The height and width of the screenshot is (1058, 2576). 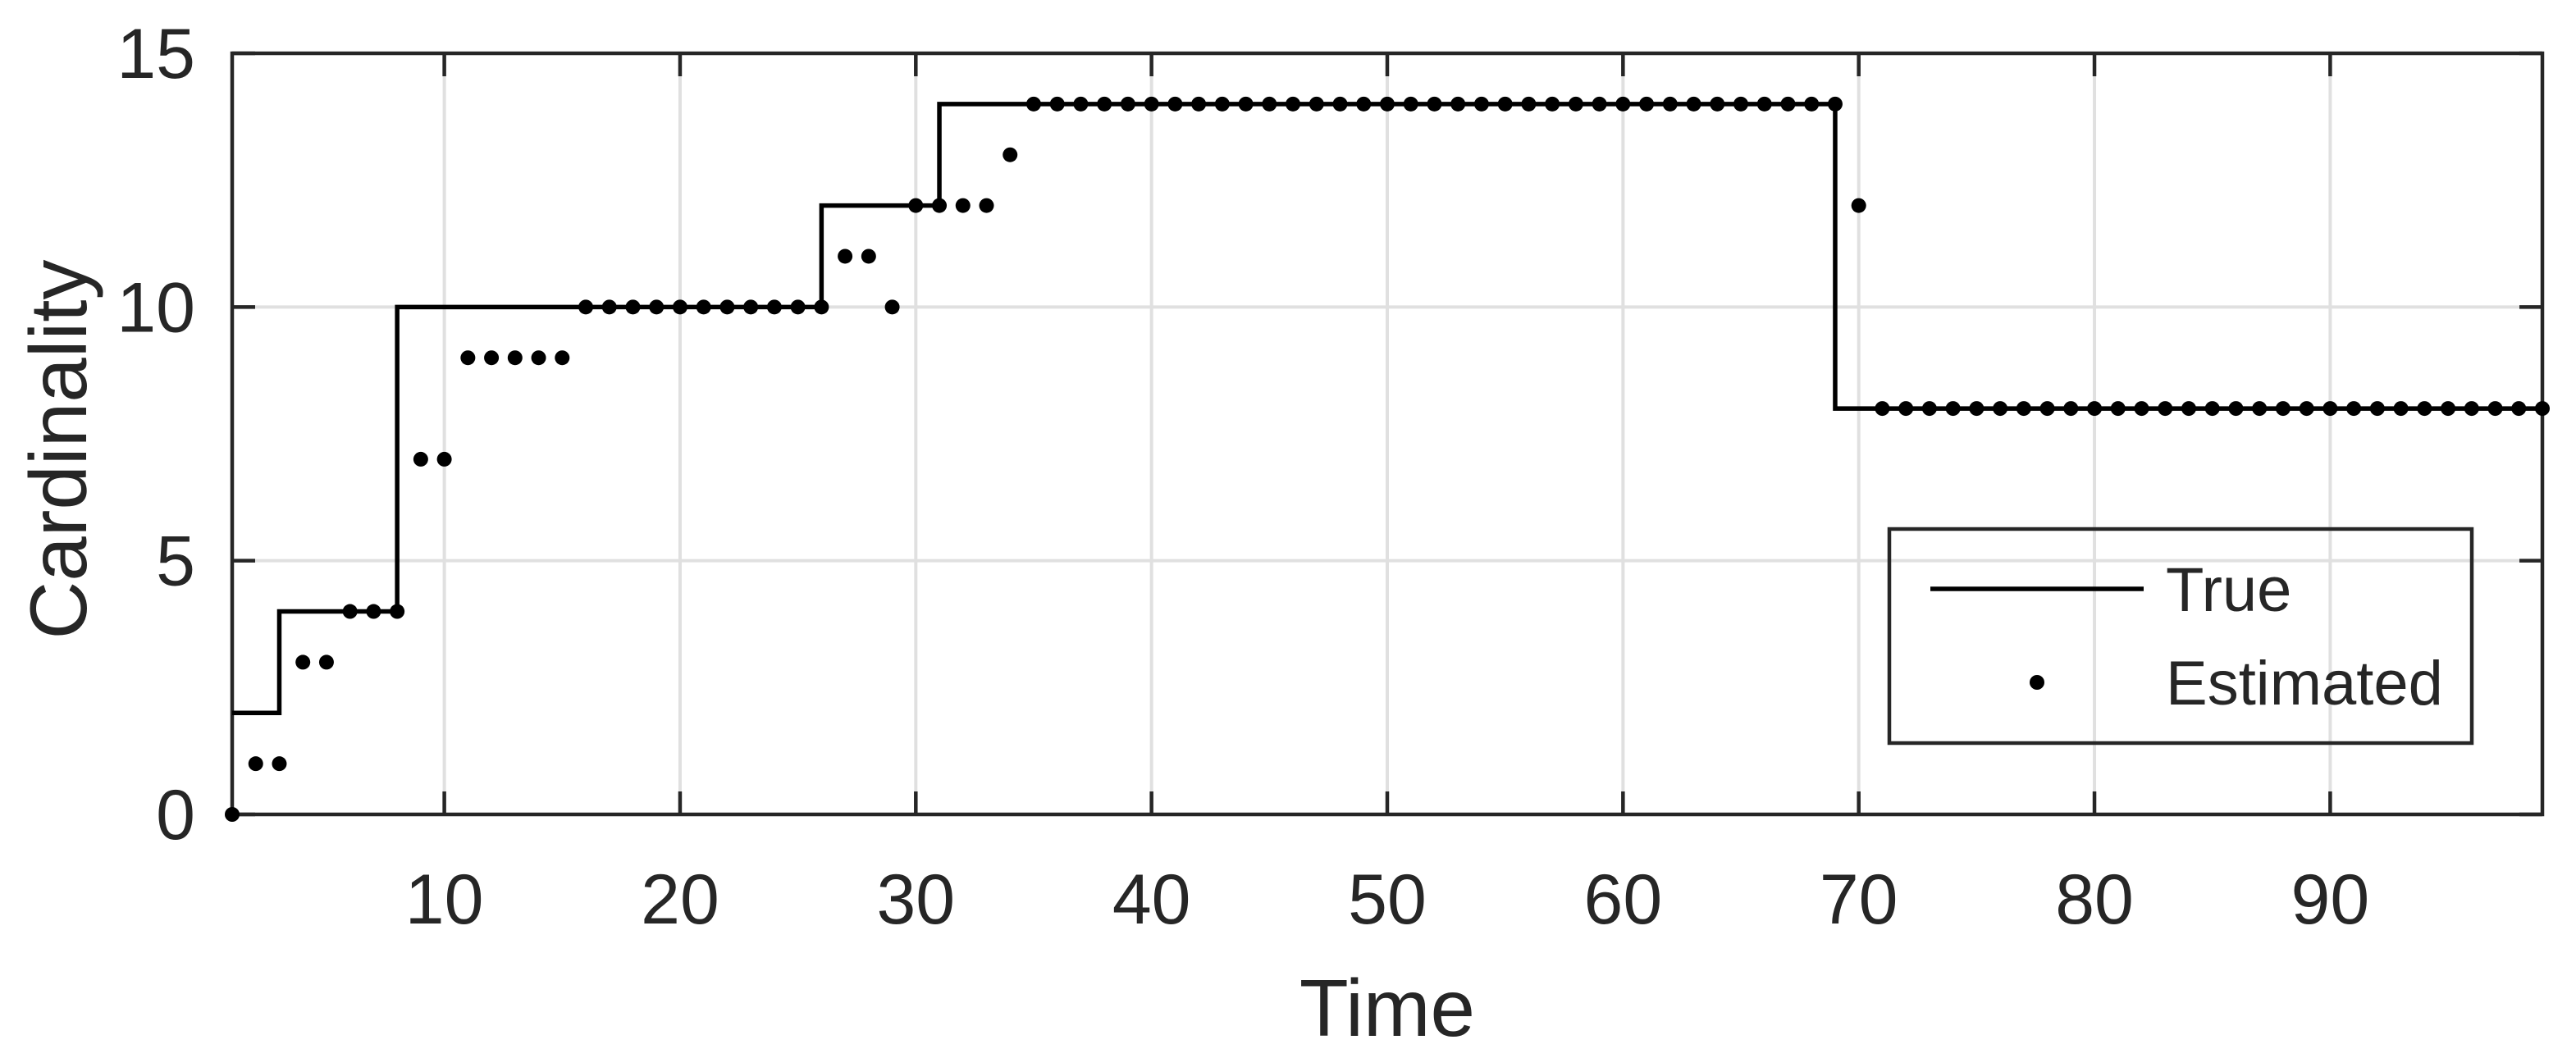 What do you see at coordinates (2330, 899) in the screenshot?
I see `x-tick-label: 90` at bounding box center [2330, 899].